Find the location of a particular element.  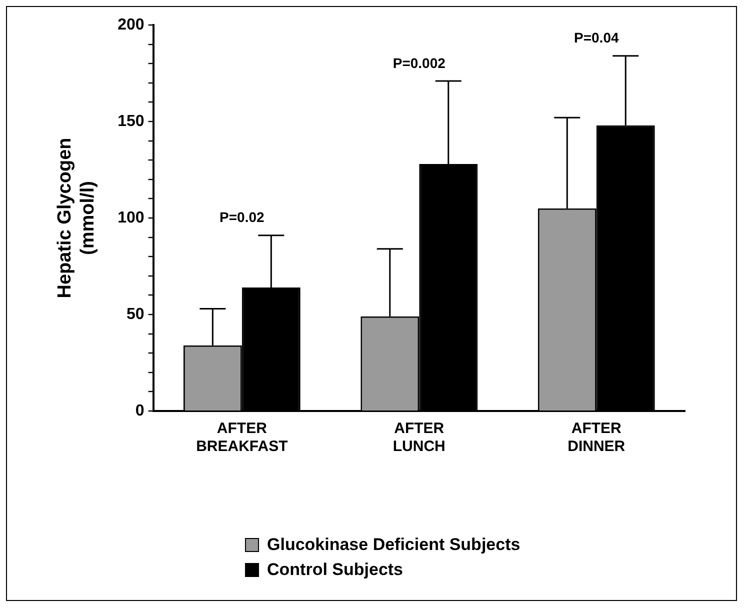

y-tick-label: 100 is located at coordinates (131, 217).